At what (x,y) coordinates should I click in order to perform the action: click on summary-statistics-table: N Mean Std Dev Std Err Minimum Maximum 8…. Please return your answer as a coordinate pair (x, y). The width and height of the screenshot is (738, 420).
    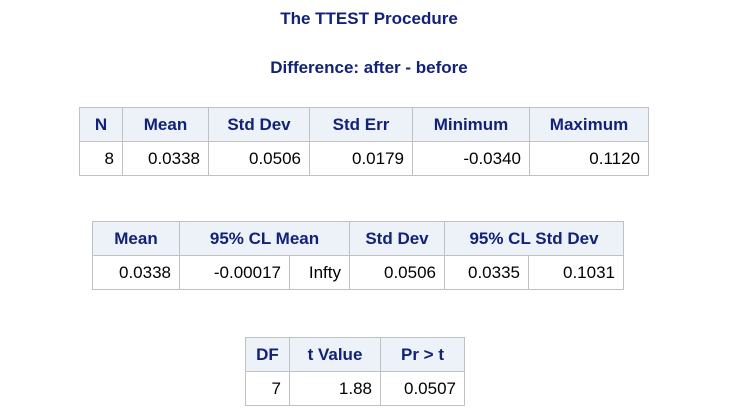
    Looking at the image, I should click on (364, 141).